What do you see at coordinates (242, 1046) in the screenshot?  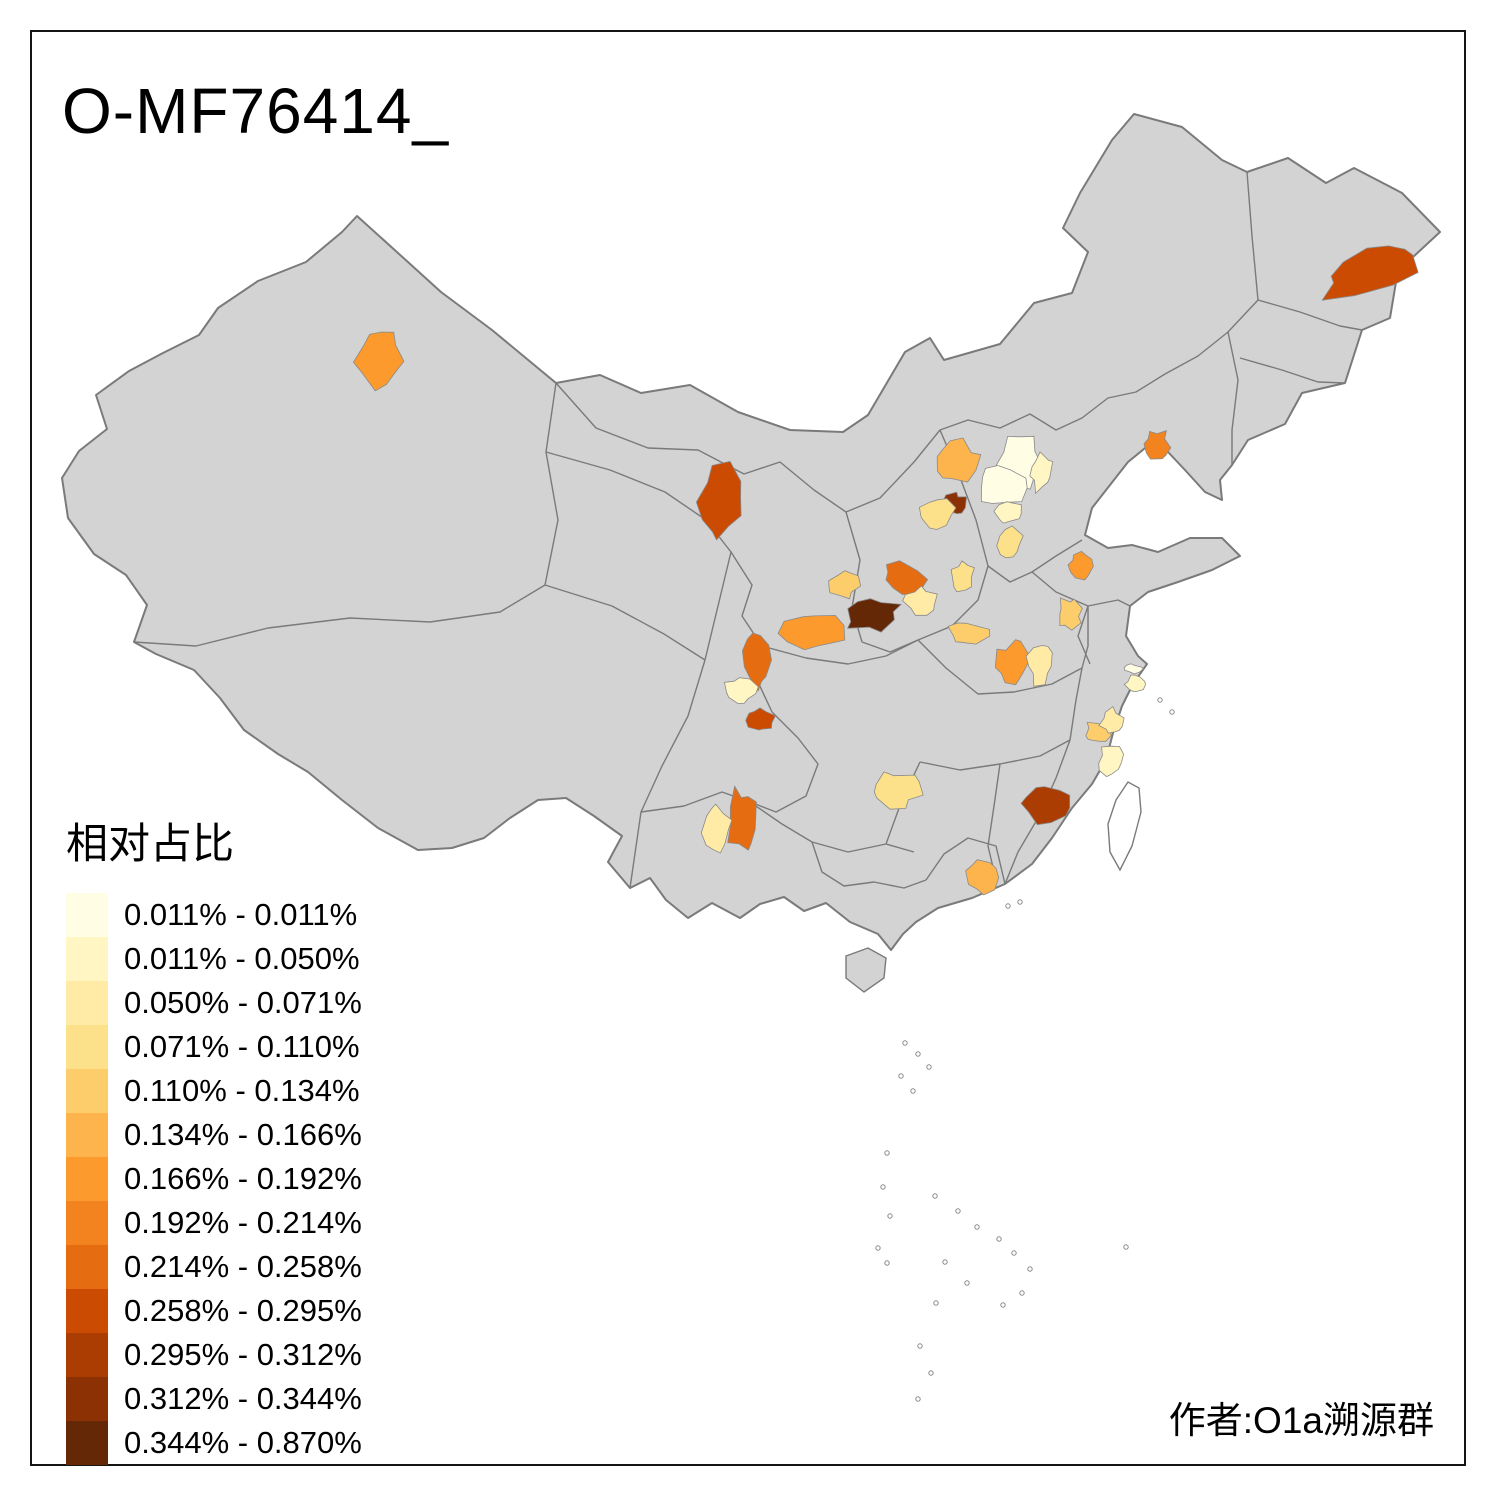 I see `legend-label: 0.071% - 0.110%` at bounding box center [242, 1046].